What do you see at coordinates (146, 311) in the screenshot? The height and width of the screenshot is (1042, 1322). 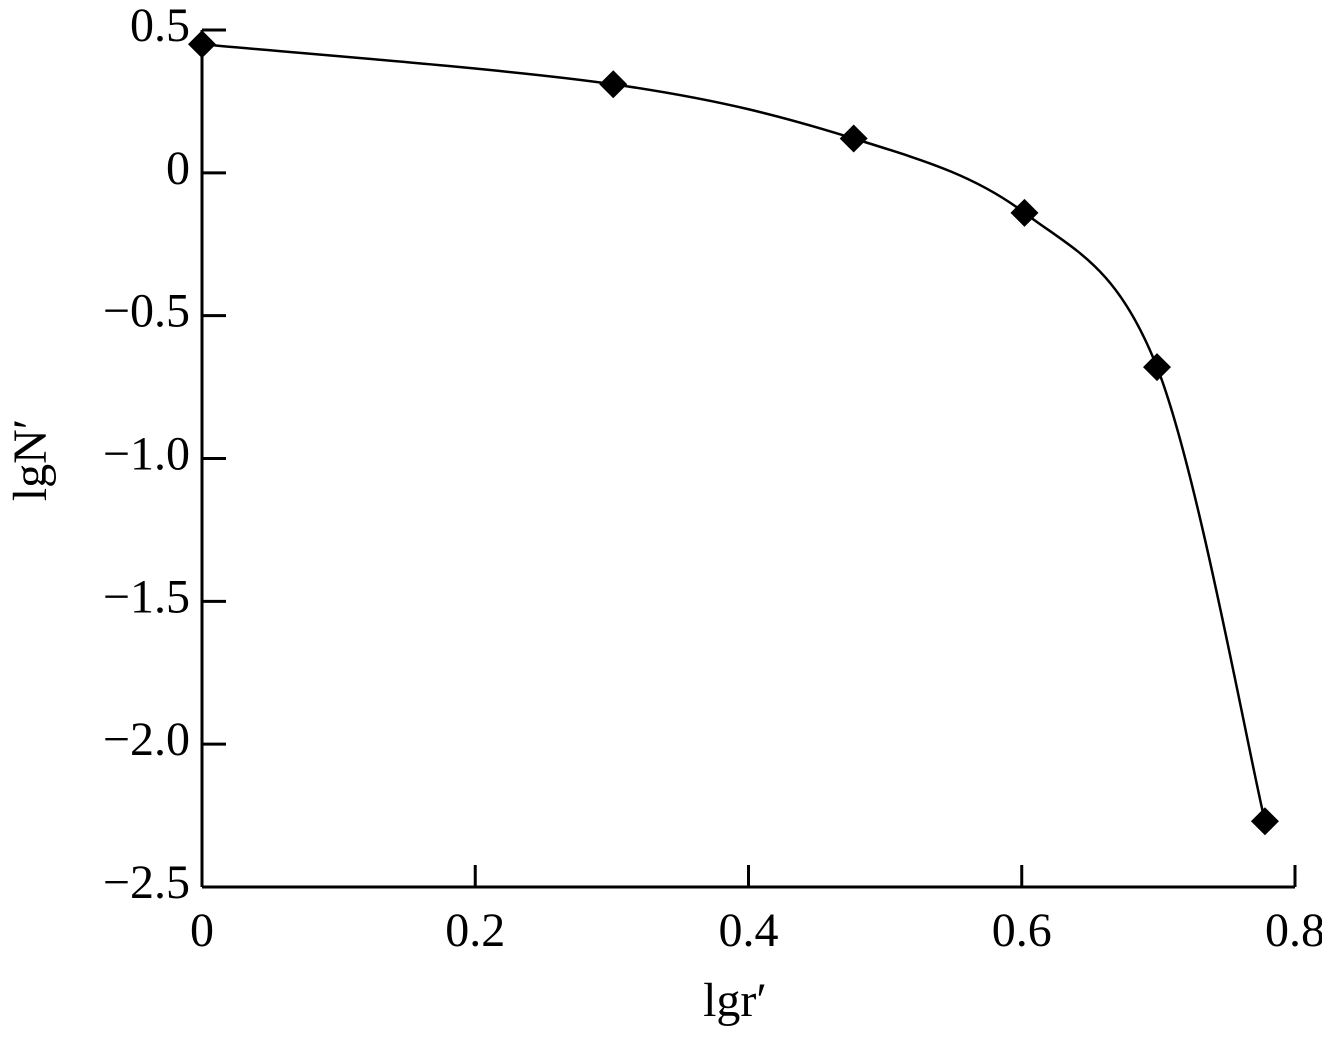 I see `y-tick-label: −0.5` at bounding box center [146, 311].